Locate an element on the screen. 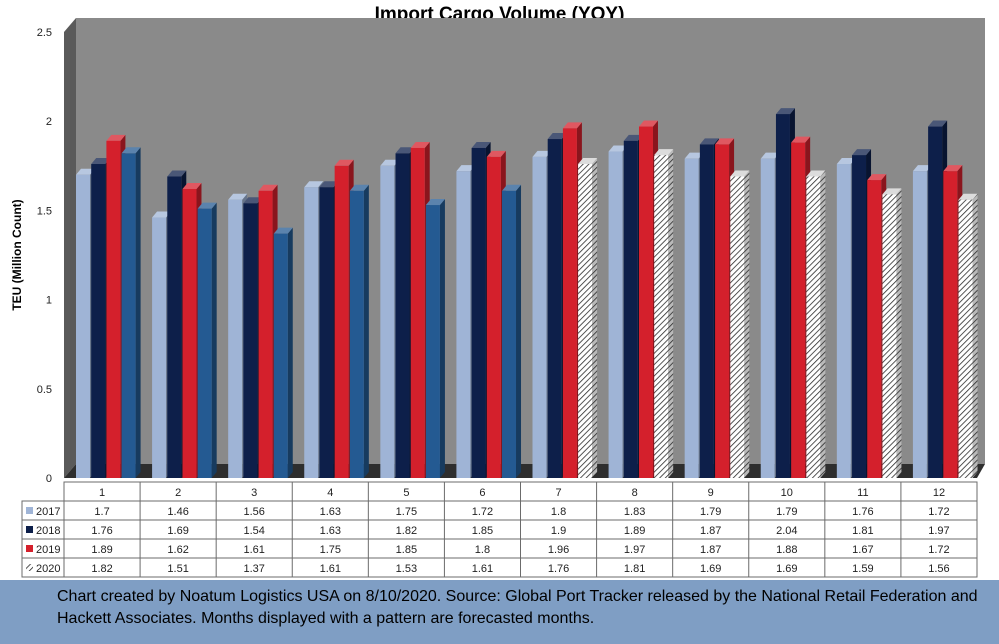 Image resolution: width=999 pixels, height=644 pixels. data-label: 1.63 is located at coordinates (330, 512).